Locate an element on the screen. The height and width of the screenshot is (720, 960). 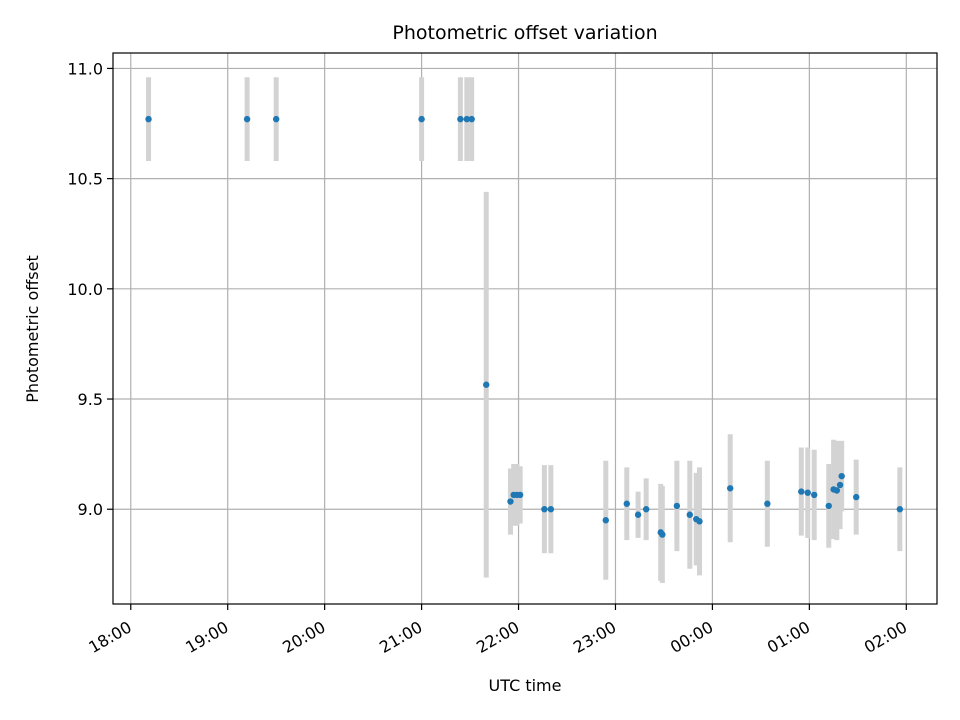
y-tick-label: 10.0 is located at coordinates (85, 289).